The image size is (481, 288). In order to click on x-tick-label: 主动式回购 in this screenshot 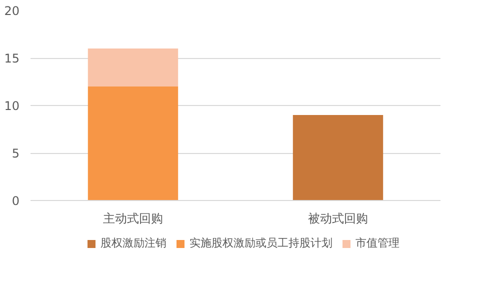, I will do `click(133, 219)`.